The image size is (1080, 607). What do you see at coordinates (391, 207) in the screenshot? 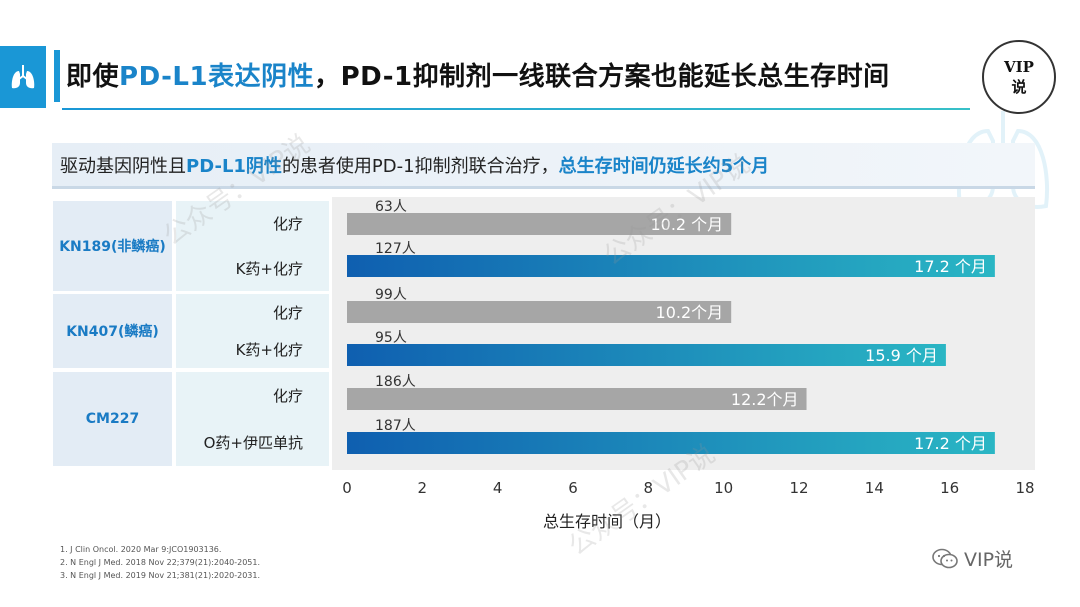
I see `bar-n-label: 63人` at bounding box center [391, 207].